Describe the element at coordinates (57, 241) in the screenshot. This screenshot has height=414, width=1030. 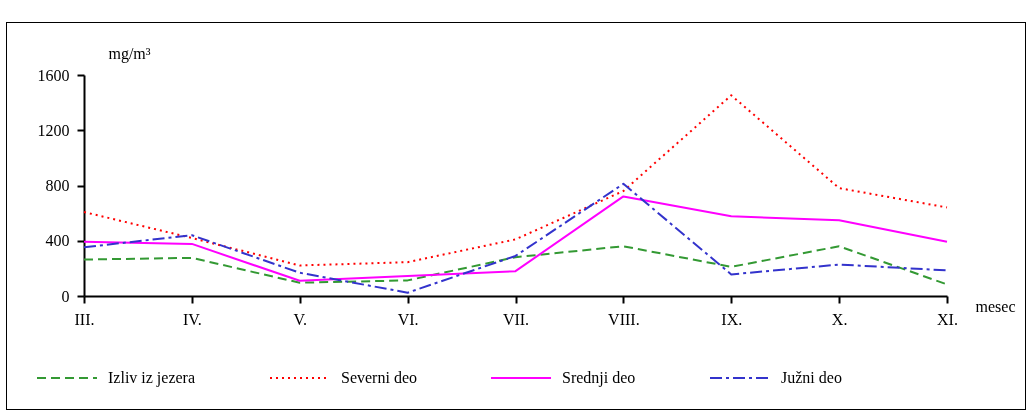
I see `y-tick-label: 400` at that location.